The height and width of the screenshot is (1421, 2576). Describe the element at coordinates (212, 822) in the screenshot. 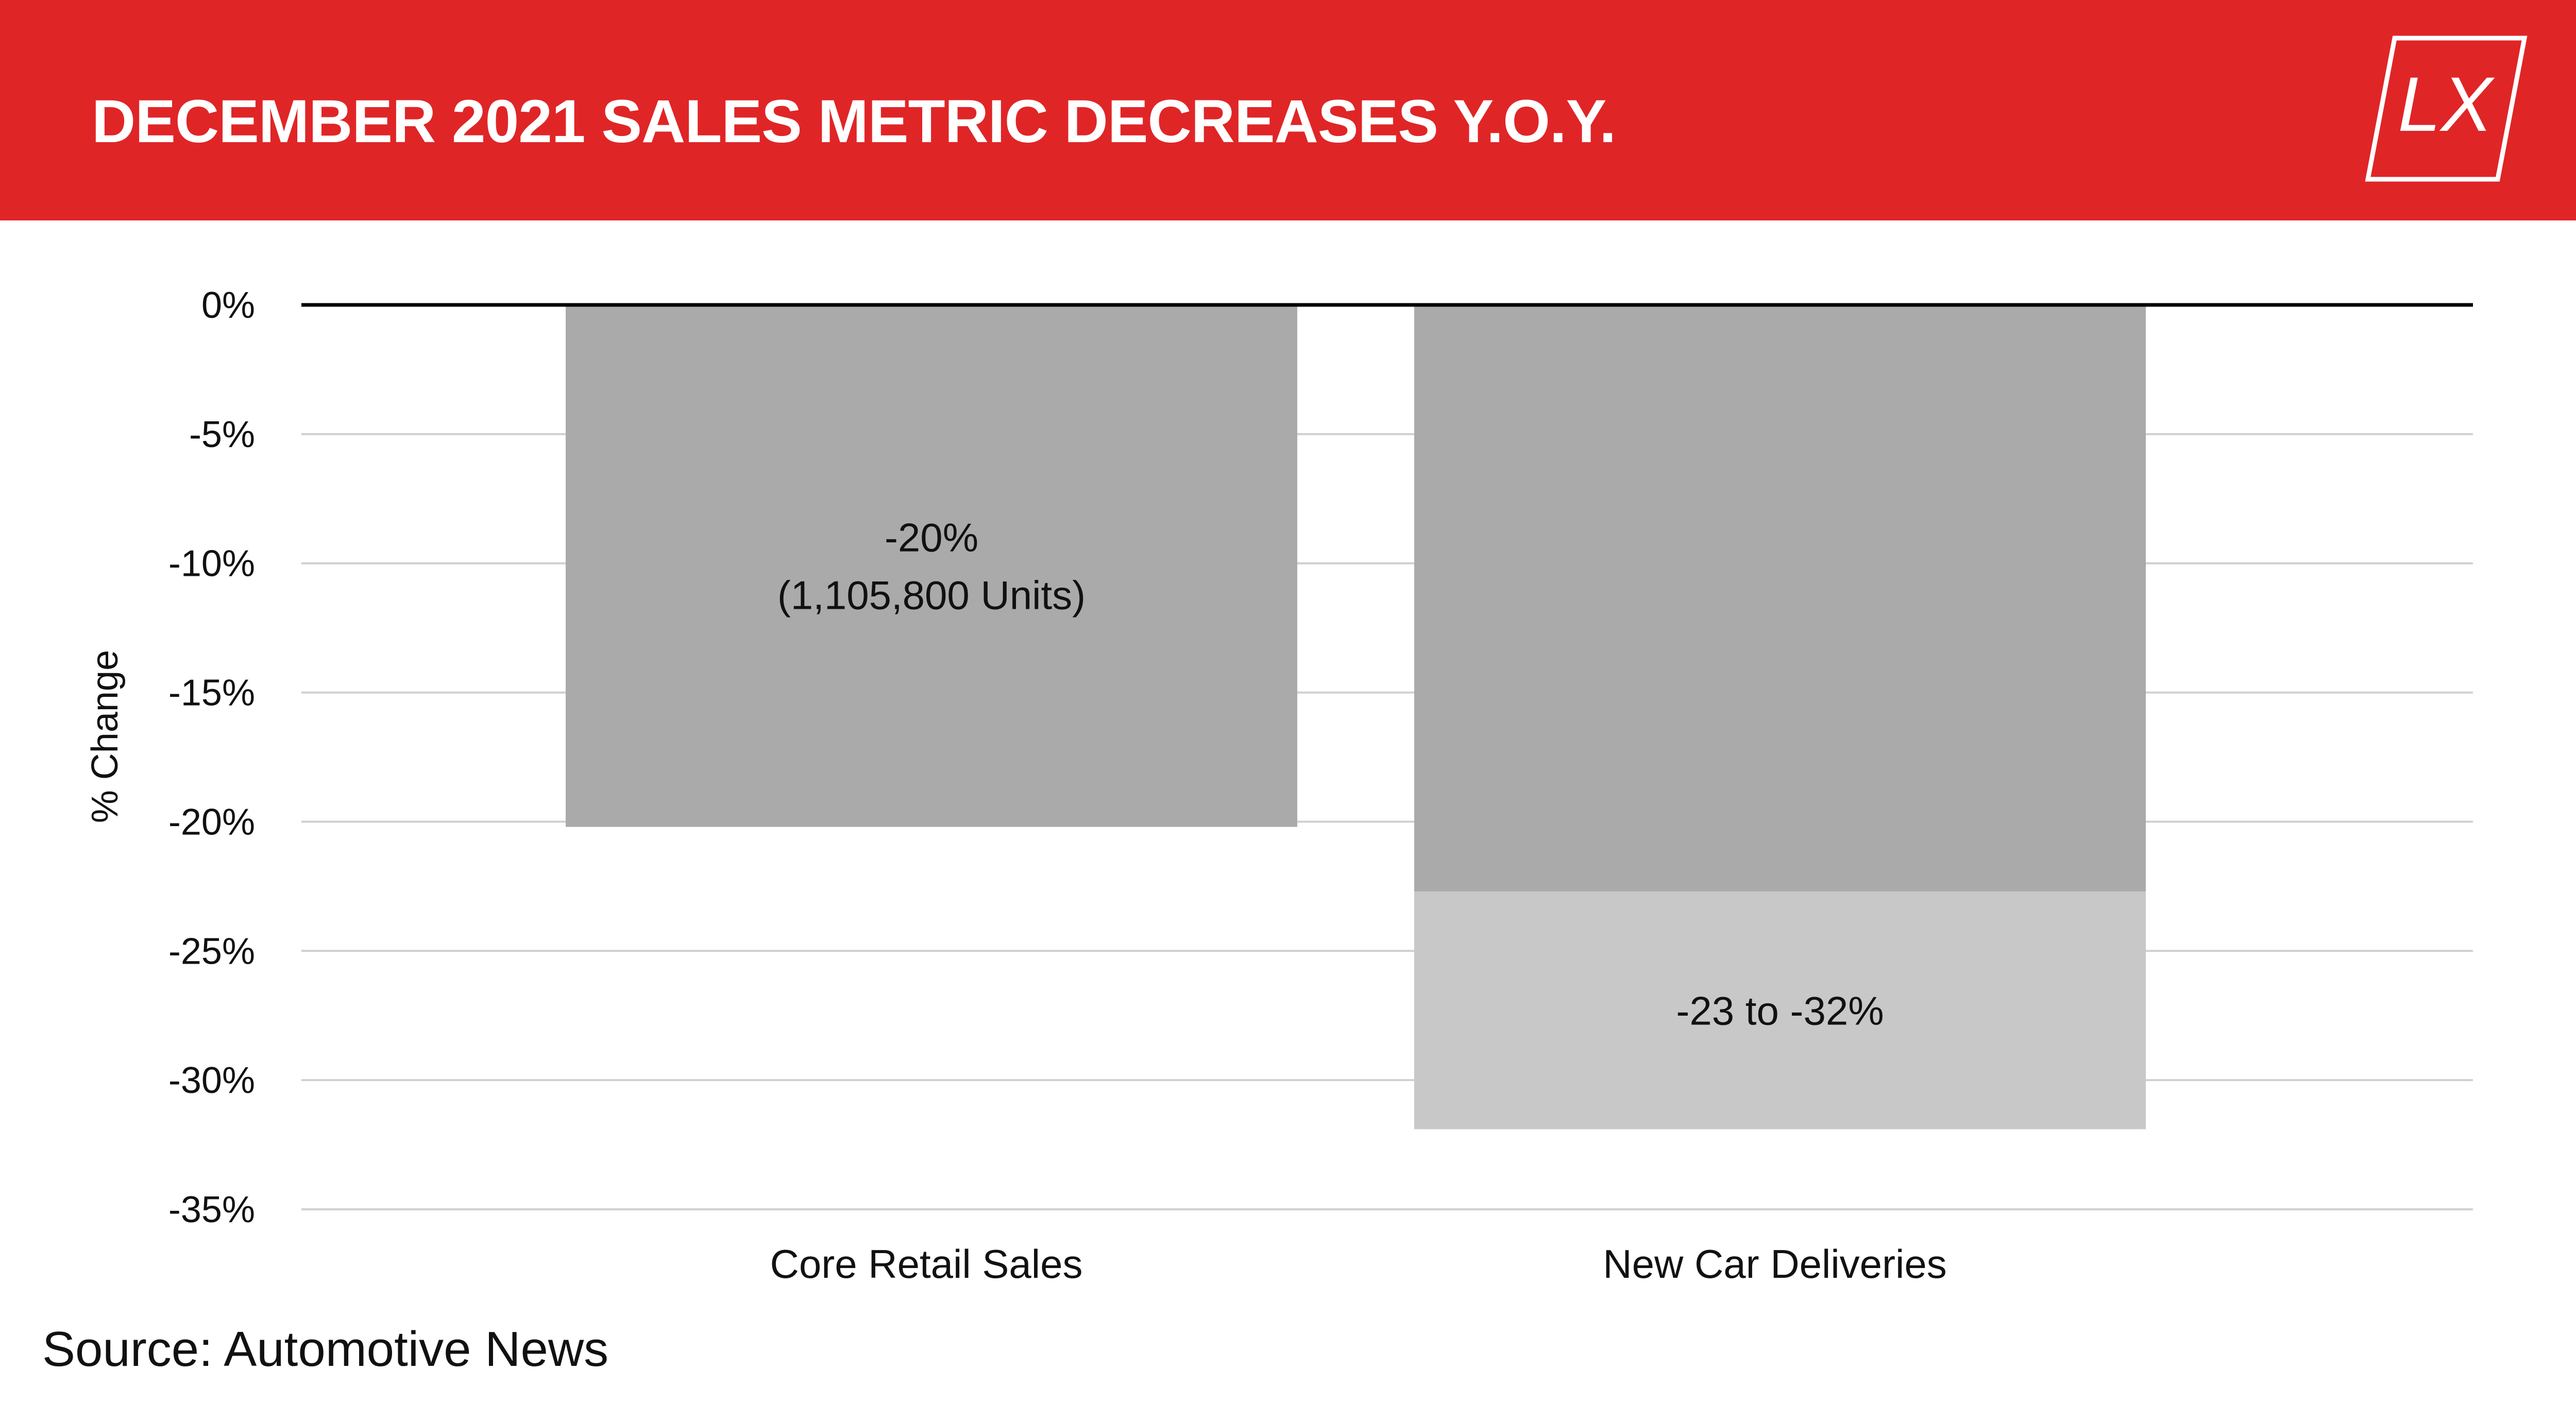

I see `y-tick-label: -20%` at that location.